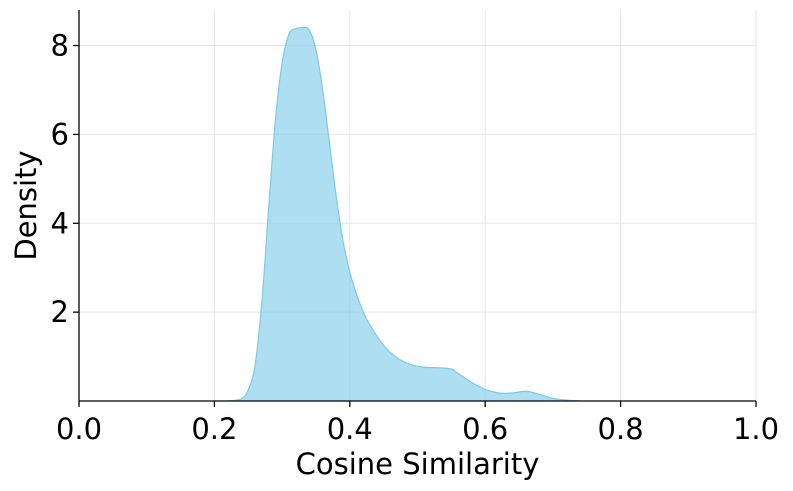  Describe the element at coordinates (621, 429) in the screenshot. I see `x-tick-label: 0.8` at that location.